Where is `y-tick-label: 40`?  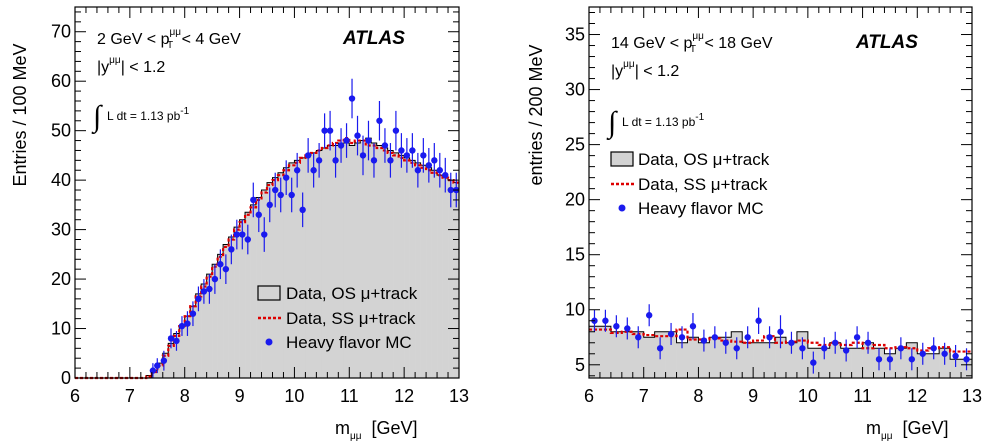
y-tick-label: 40 is located at coordinates (61, 180).